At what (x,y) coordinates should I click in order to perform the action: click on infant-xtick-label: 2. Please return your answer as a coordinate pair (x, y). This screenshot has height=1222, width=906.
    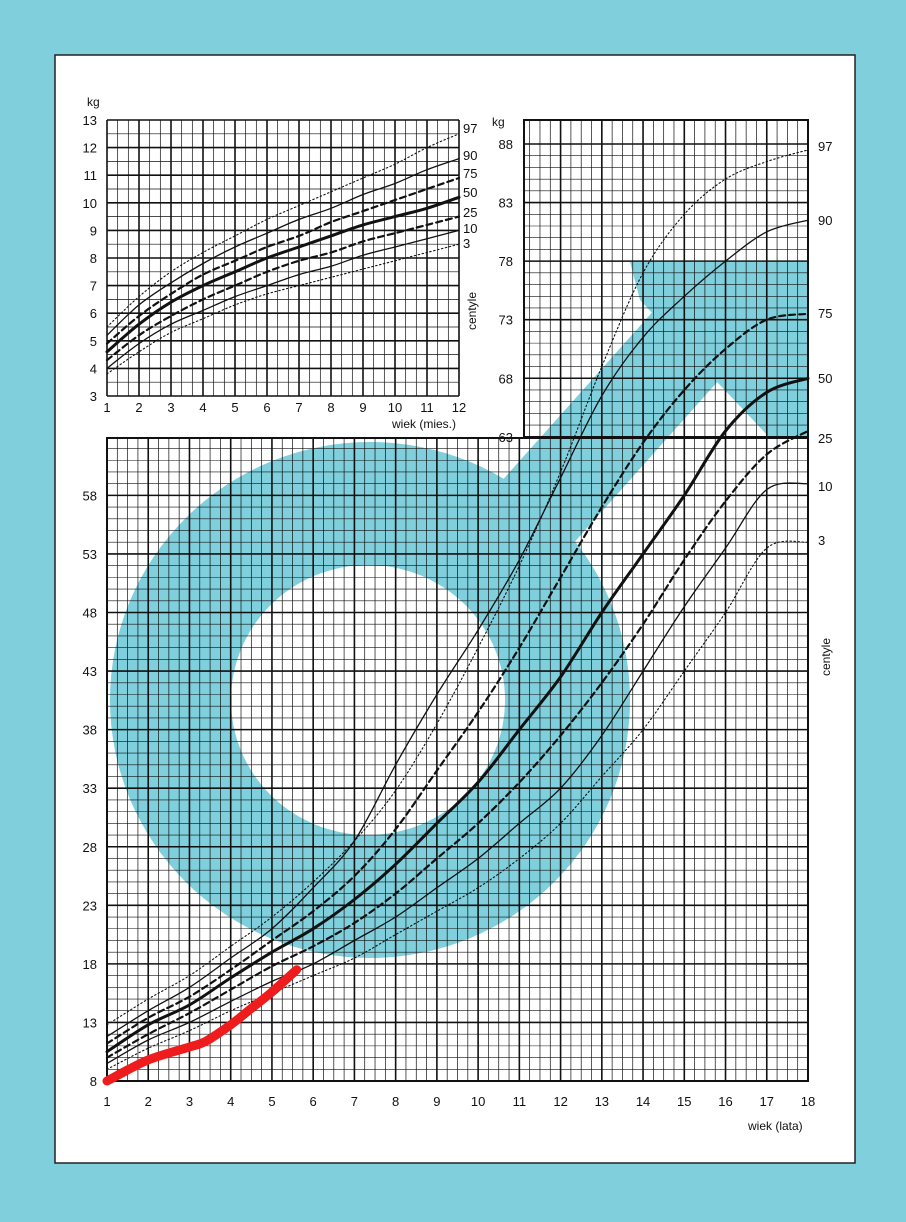
    Looking at the image, I should click on (138, 407).